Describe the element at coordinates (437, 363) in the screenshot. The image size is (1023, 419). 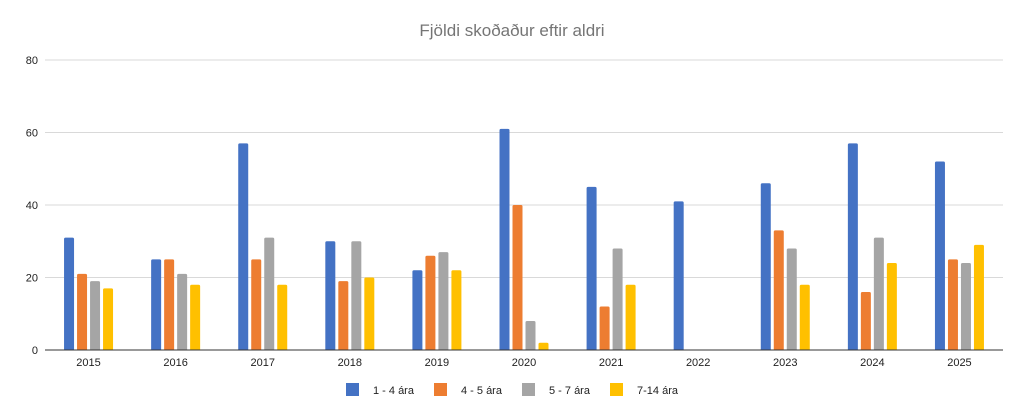
I see `x-tick-label: 2019` at that location.